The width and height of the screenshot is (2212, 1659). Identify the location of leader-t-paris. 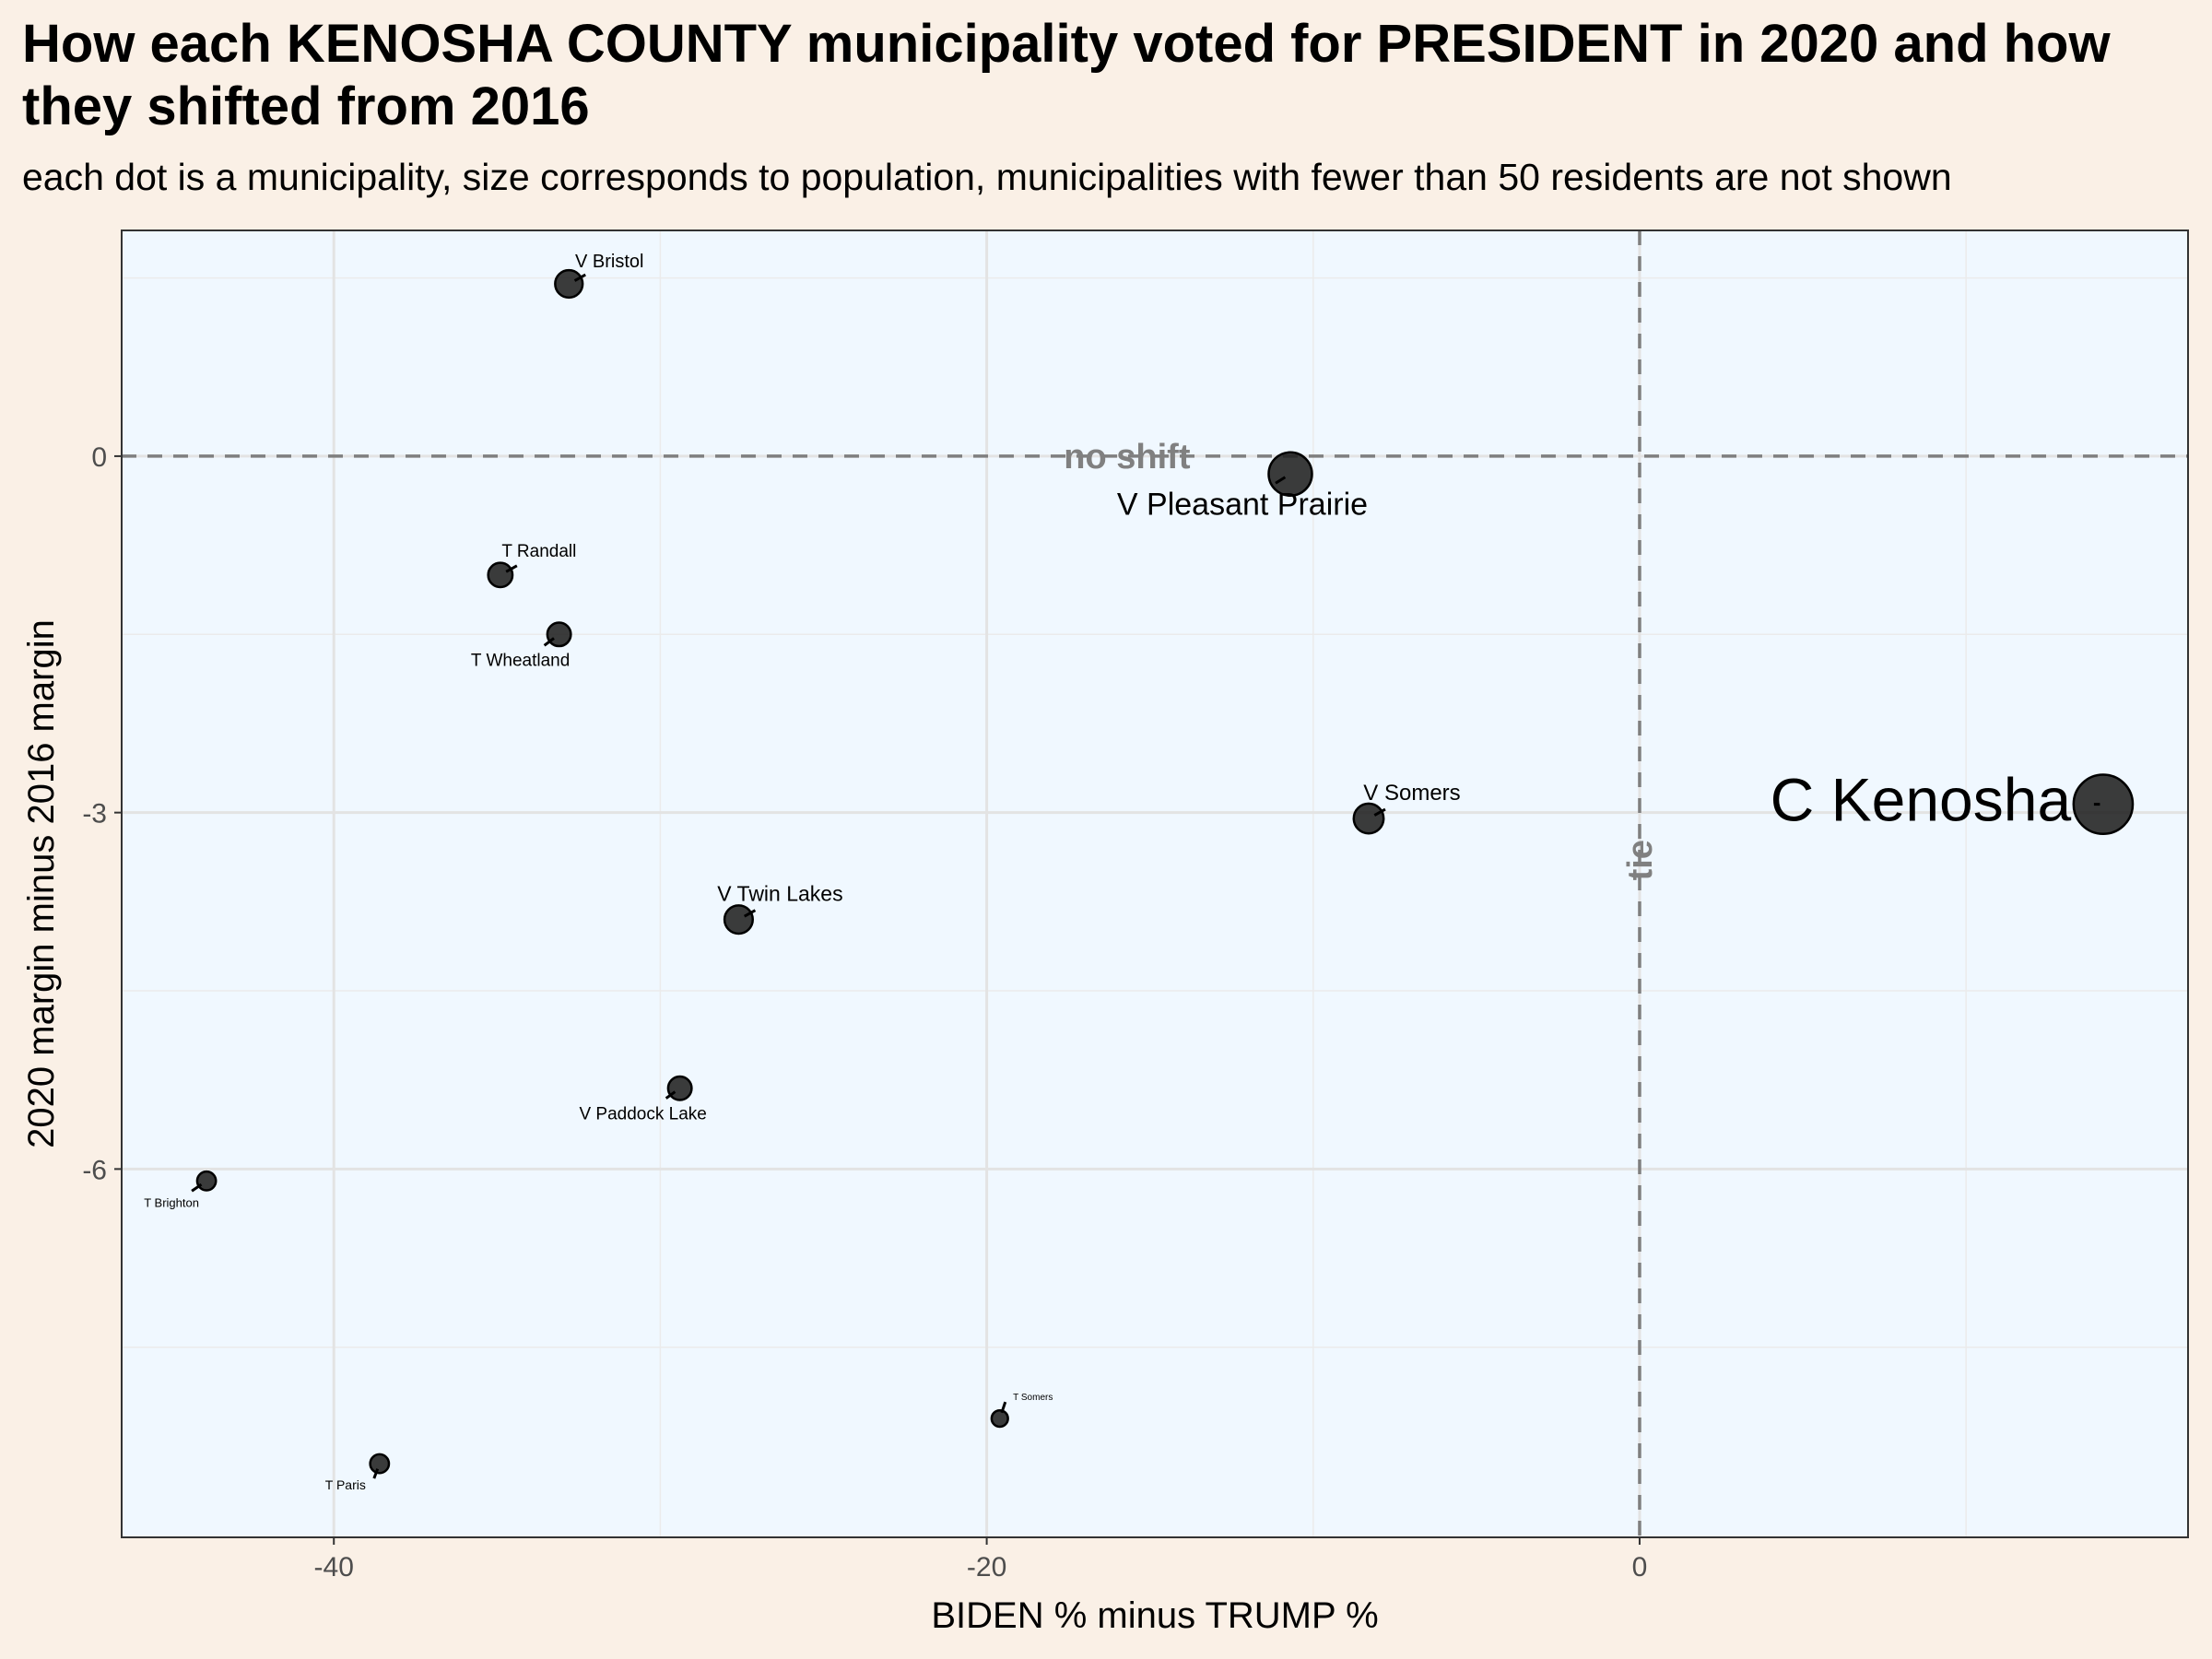
(376, 1473).